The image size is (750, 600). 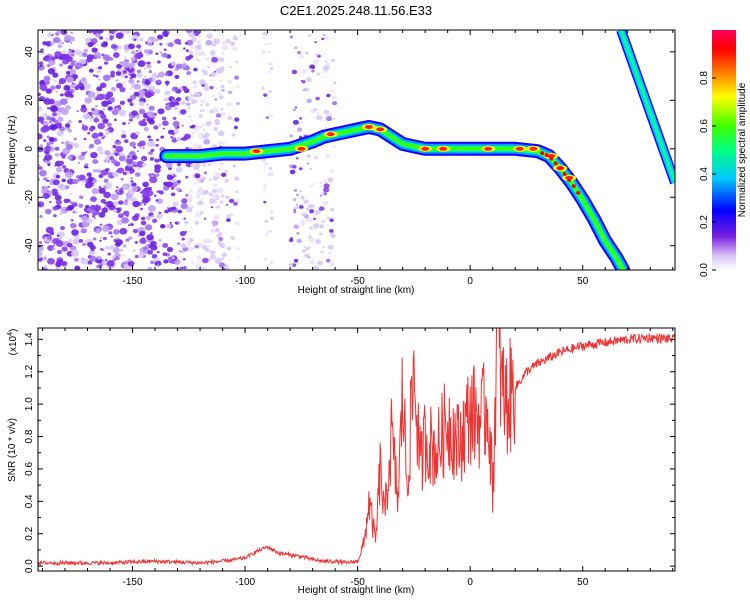 I want to click on spectrogram-x-tick-label: -50, so click(x=357, y=281).